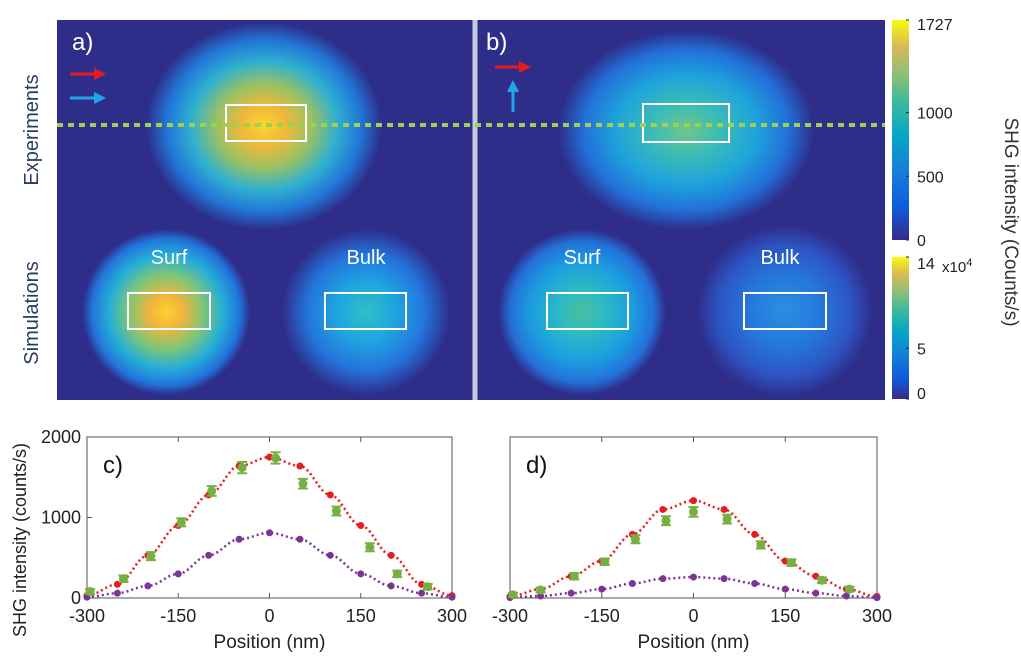  I want to click on colorbar-simulation, so click(900, 328).